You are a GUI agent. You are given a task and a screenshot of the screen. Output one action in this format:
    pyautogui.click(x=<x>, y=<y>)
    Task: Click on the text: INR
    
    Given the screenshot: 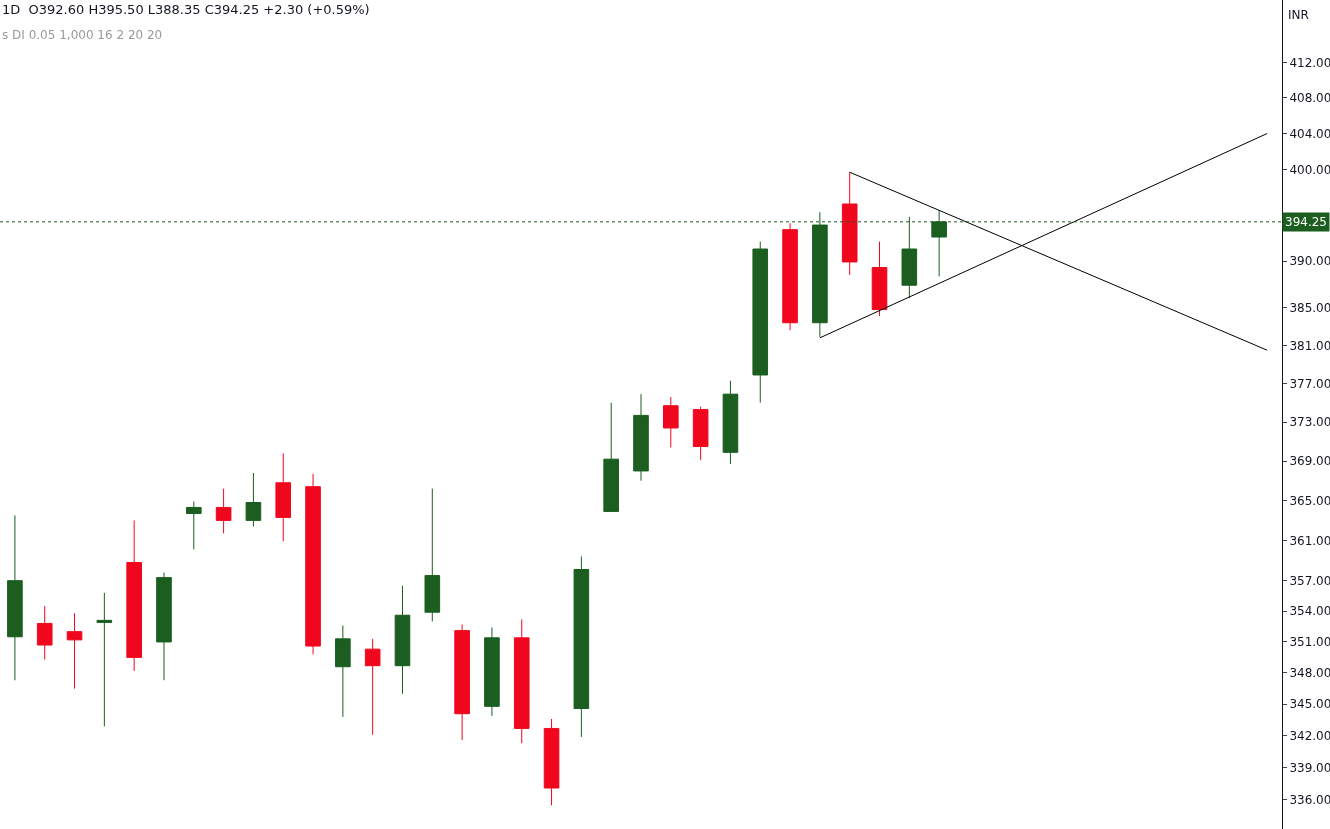 What is the action you would take?
    pyautogui.click(x=1298, y=15)
    